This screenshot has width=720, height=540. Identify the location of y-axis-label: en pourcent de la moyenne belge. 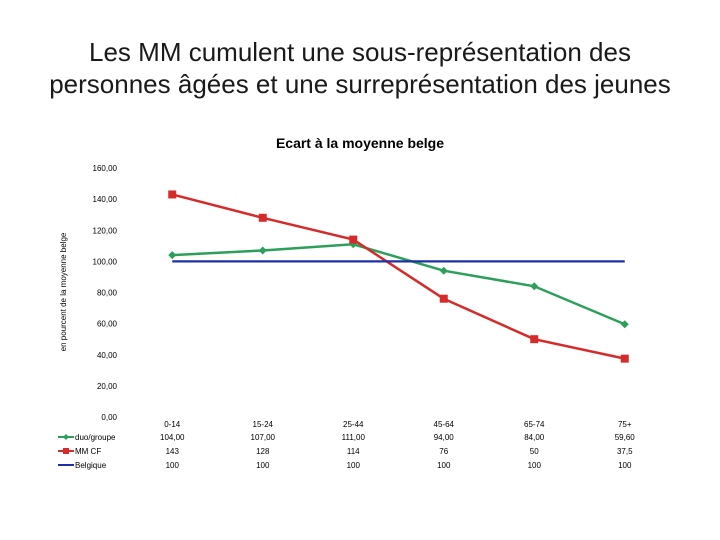
(63, 291).